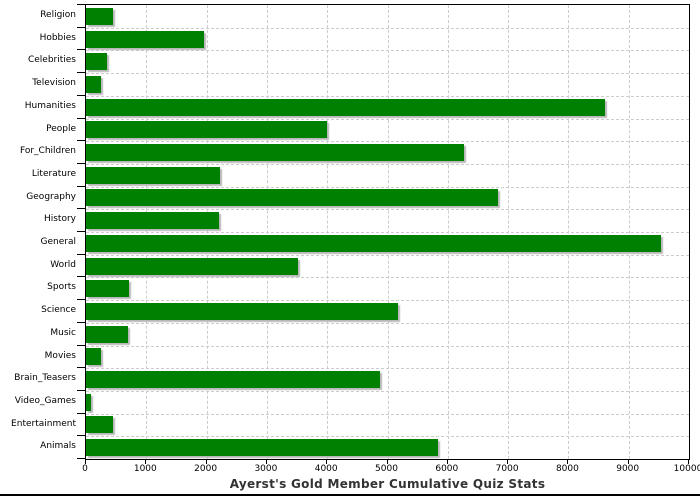 The width and height of the screenshot is (700, 500). I want to click on category-label: General, so click(58, 242).